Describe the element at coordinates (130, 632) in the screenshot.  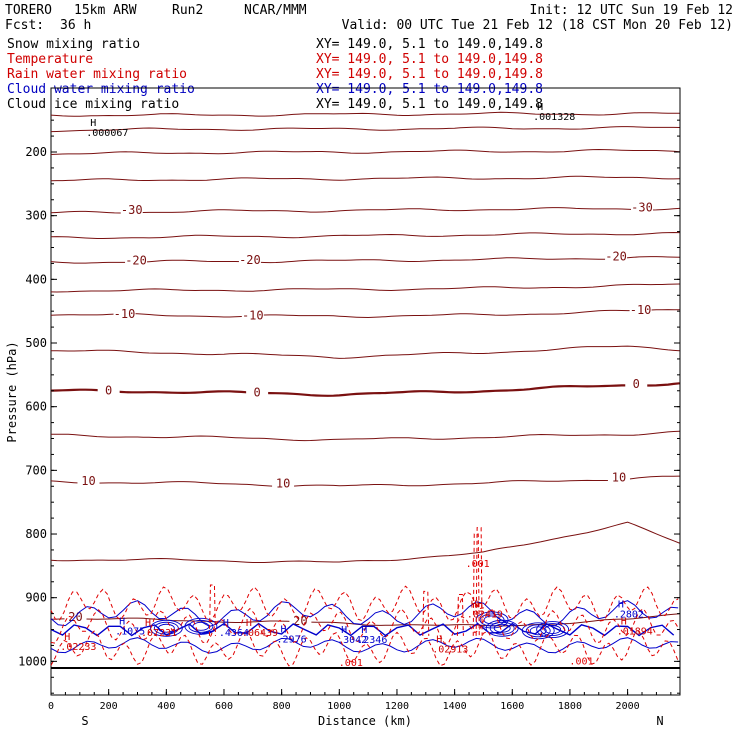
I see `max-value: .1075` at that location.